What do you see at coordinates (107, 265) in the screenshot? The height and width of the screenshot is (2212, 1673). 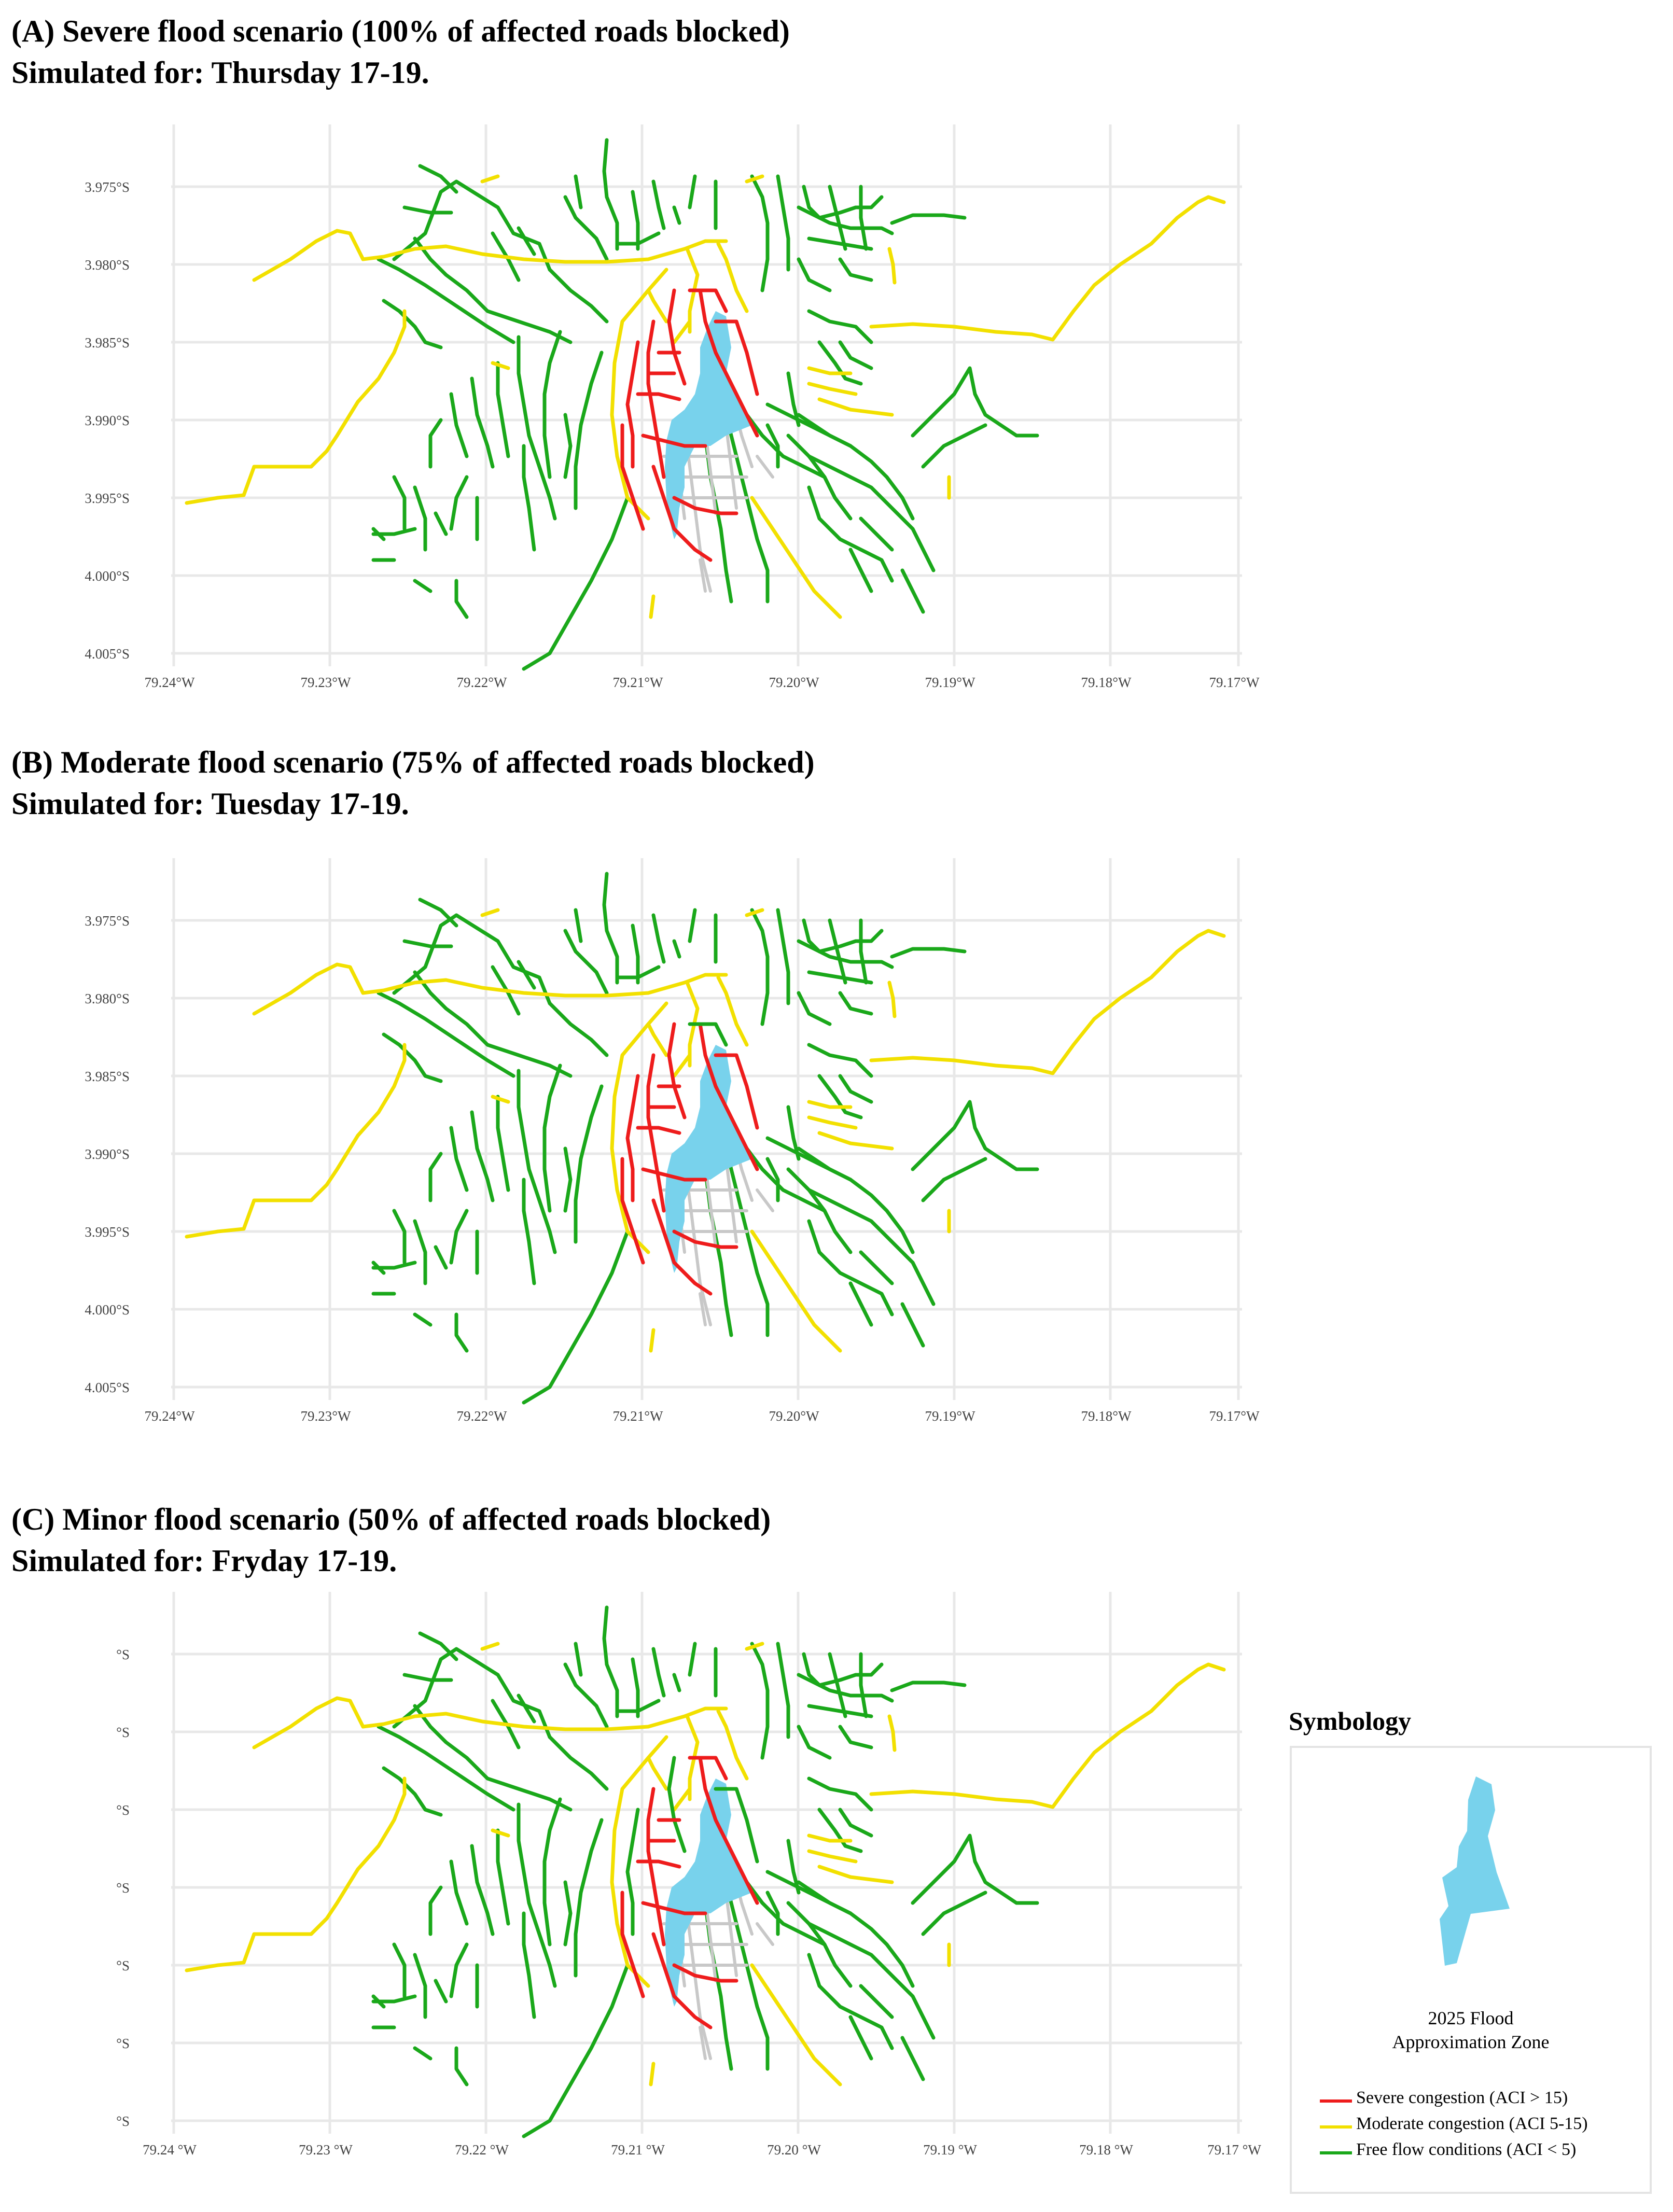 I see `y-tick-label-1: 3.980°S` at bounding box center [107, 265].